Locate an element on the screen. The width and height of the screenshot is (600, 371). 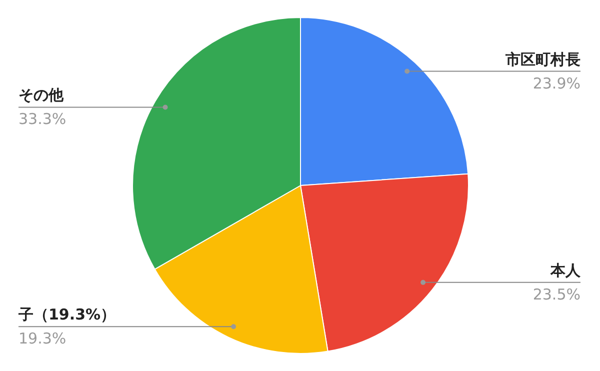
data-label: 33.3% is located at coordinates (42, 119).